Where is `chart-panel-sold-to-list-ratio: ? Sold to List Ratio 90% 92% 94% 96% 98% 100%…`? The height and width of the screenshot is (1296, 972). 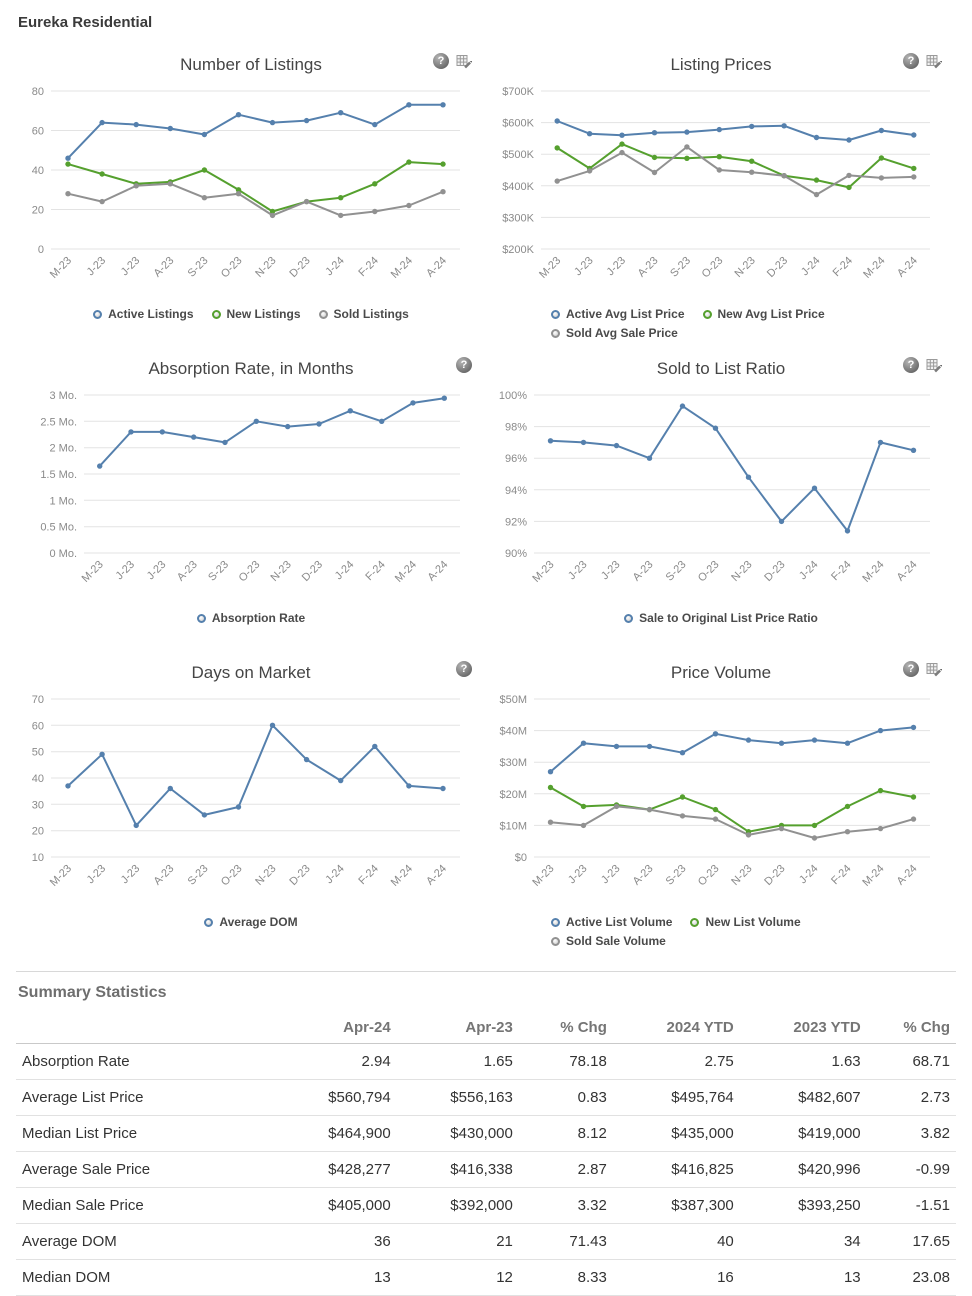
chart-panel-sold-to-list-ratio: ? Sold to List Ratio 90% 92% 94% 96% 98% 100%… is located at coordinates (721, 499).